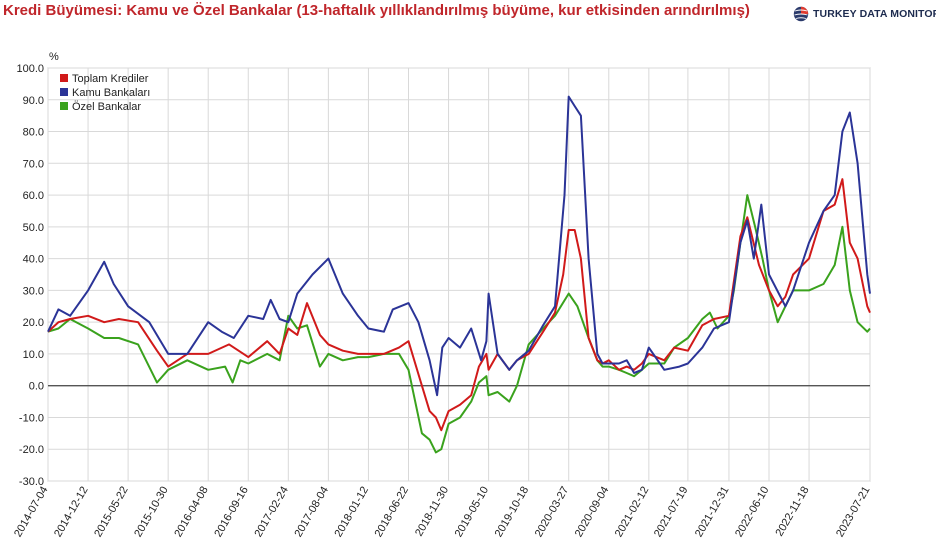 Image resolution: width=936 pixels, height=545 pixels. Describe the element at coordinates (853, 512) in the screenshot. I see `x-tick-label: 2023-07-21` at that location.